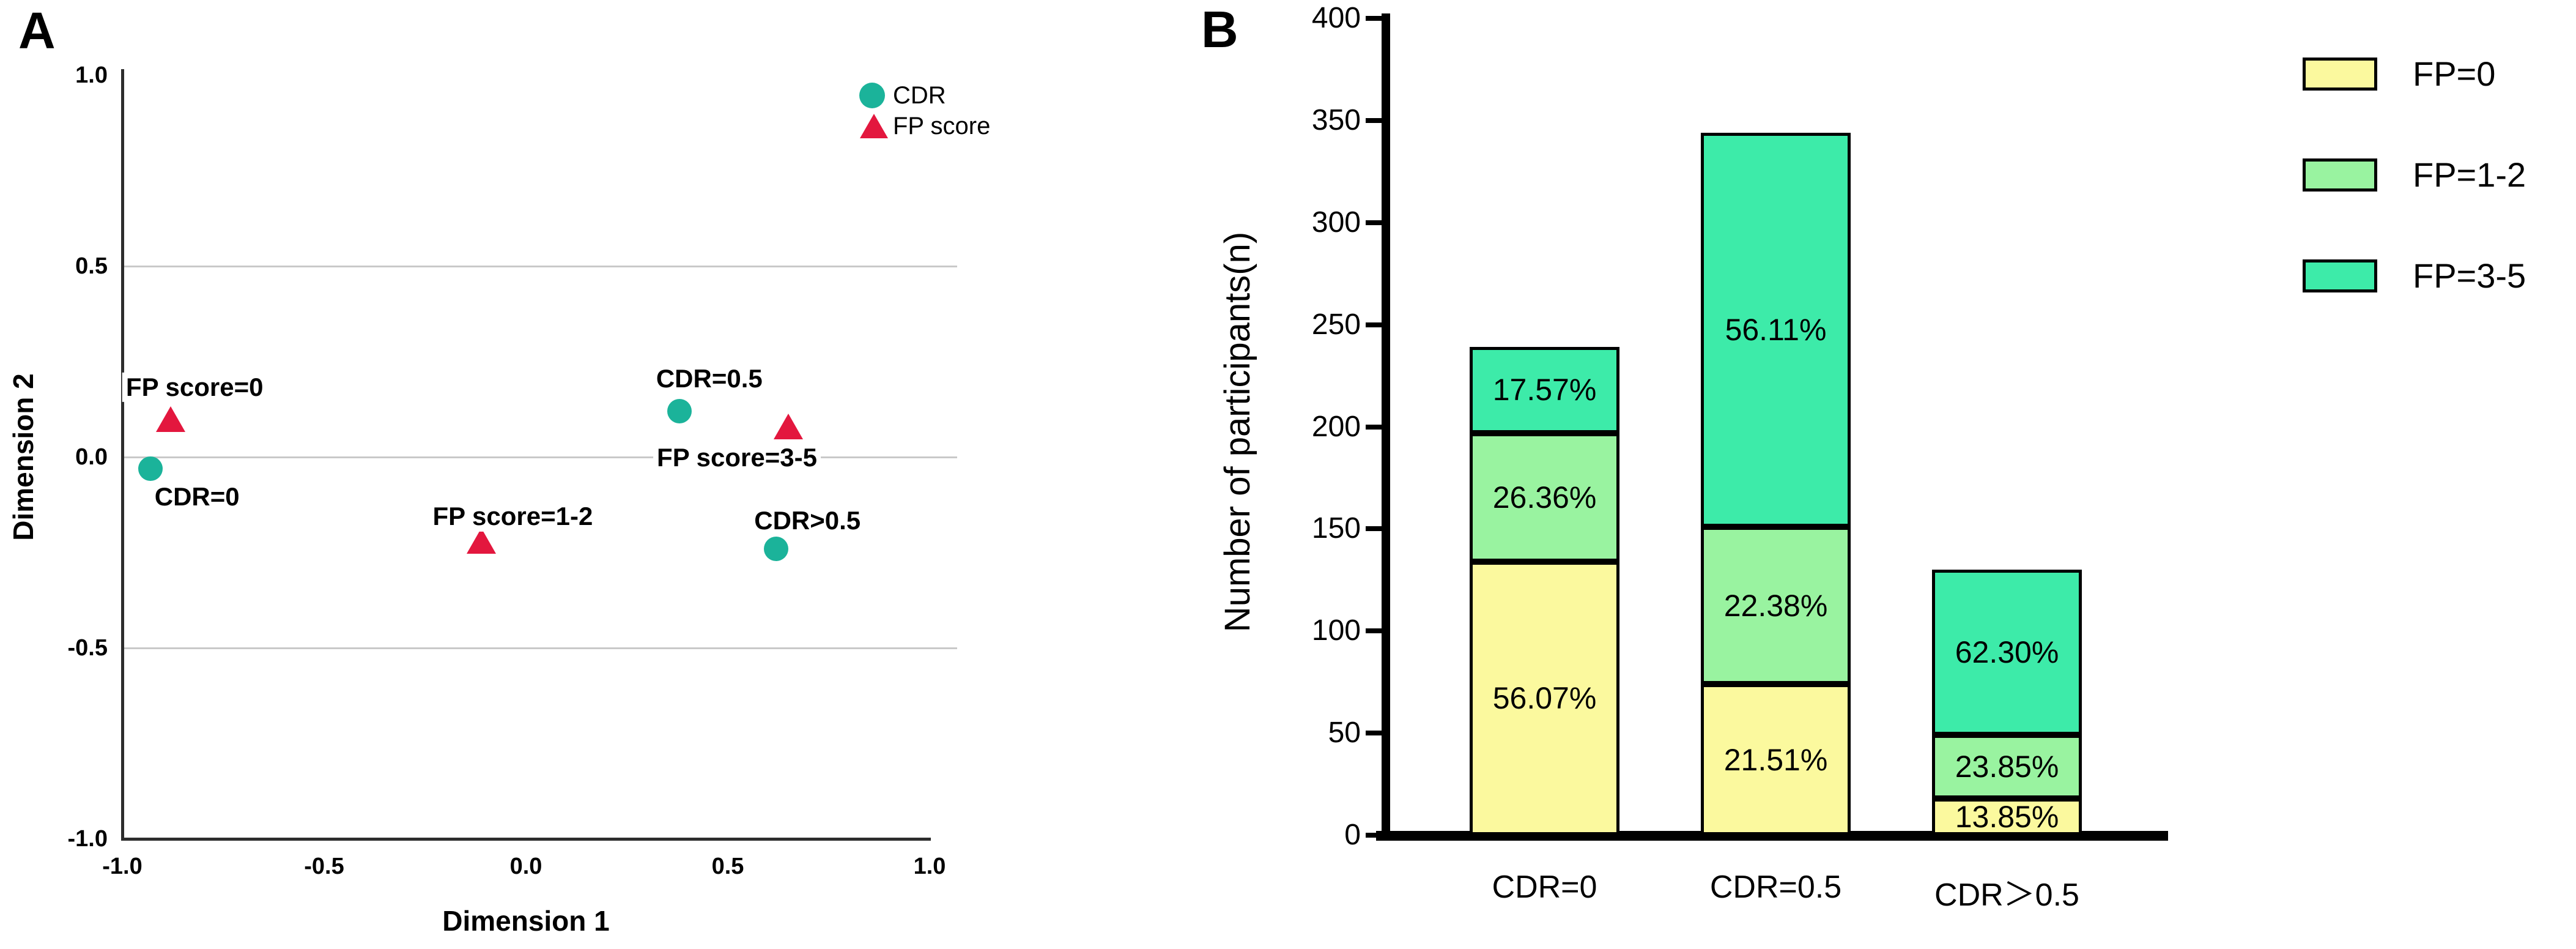  I want to click on legend-label-fp12: FP=1-2, so click(2469, 175).